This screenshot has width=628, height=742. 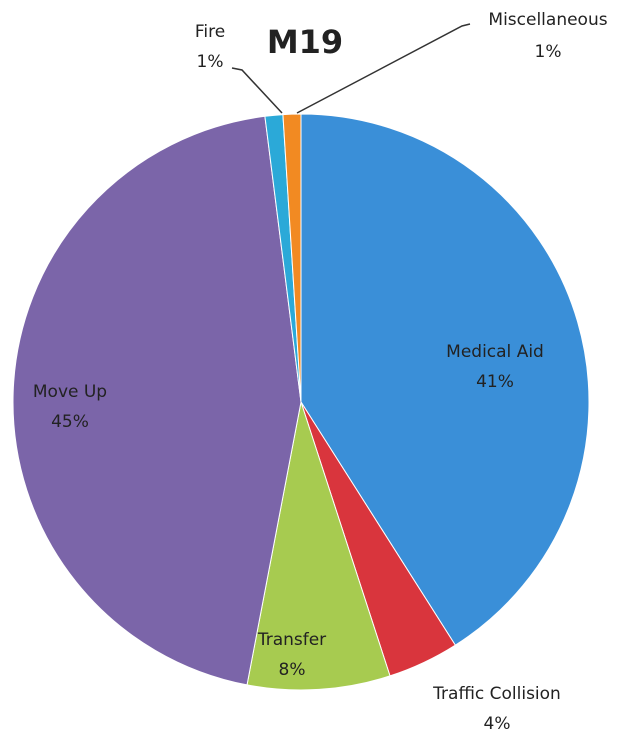 What do you see at coordinates (497, 724) in the screenshot?
I see `slice-value-label: 4%` at bounding box center [497, 724].